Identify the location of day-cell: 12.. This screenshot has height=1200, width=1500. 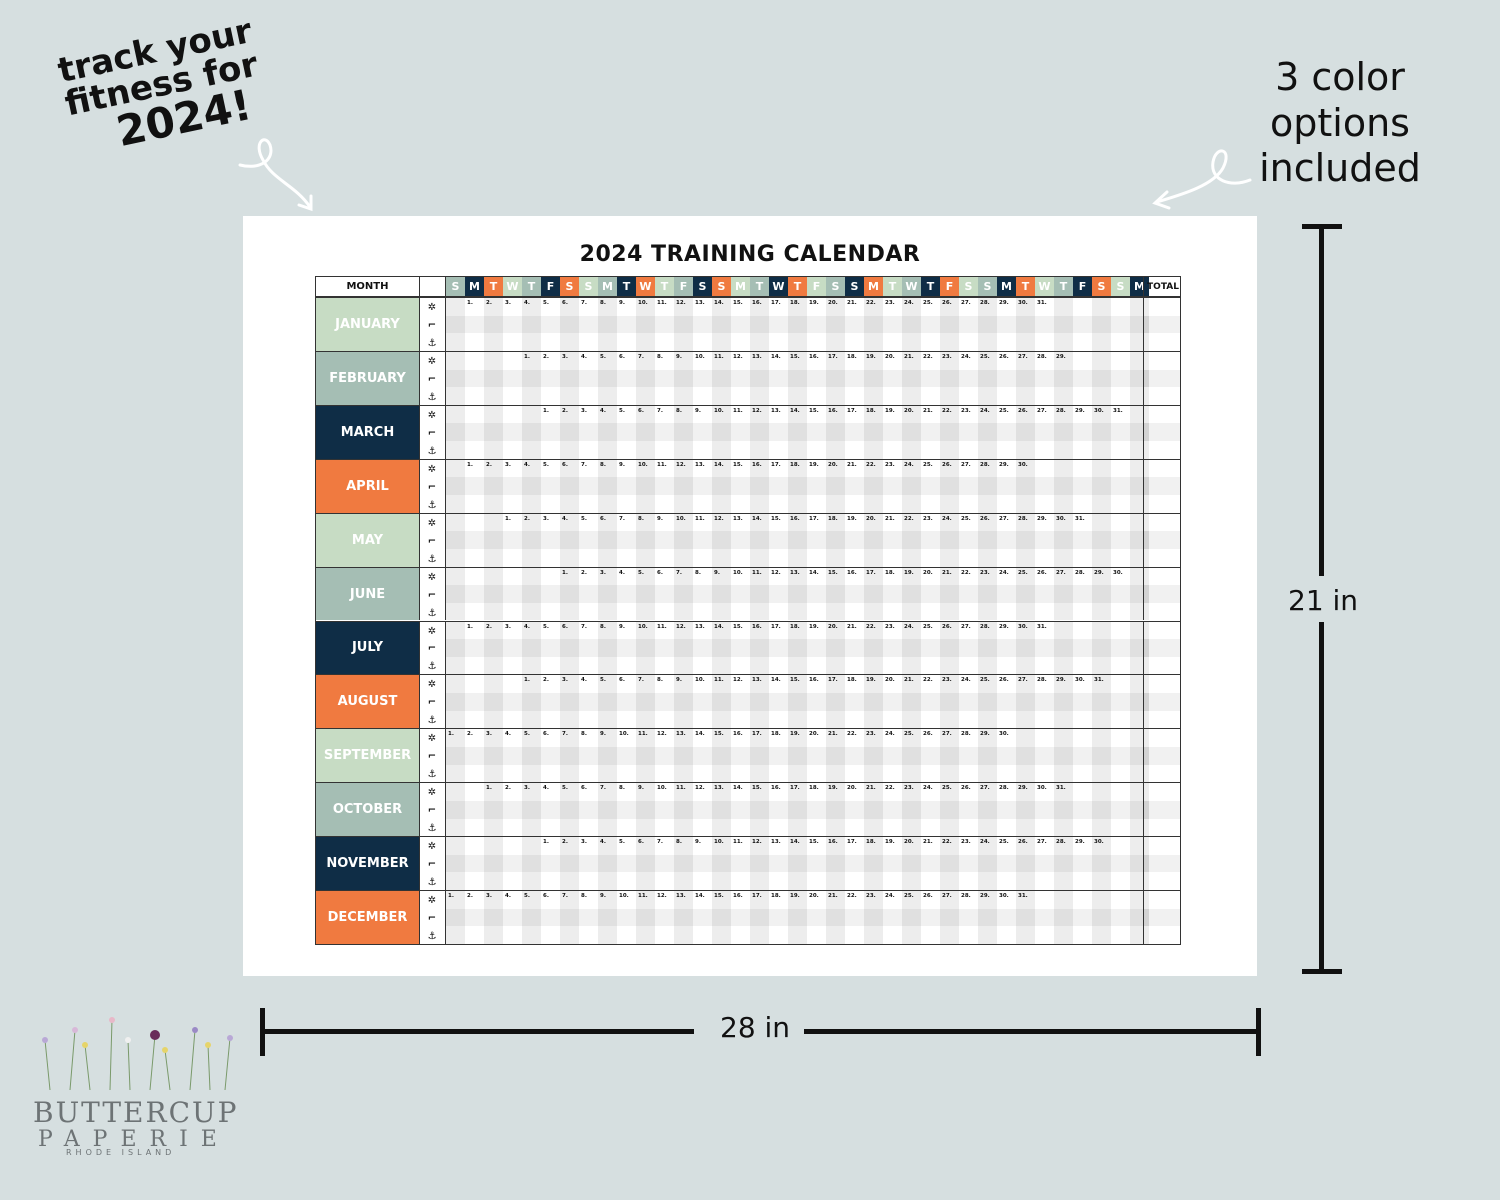
(683, 324).